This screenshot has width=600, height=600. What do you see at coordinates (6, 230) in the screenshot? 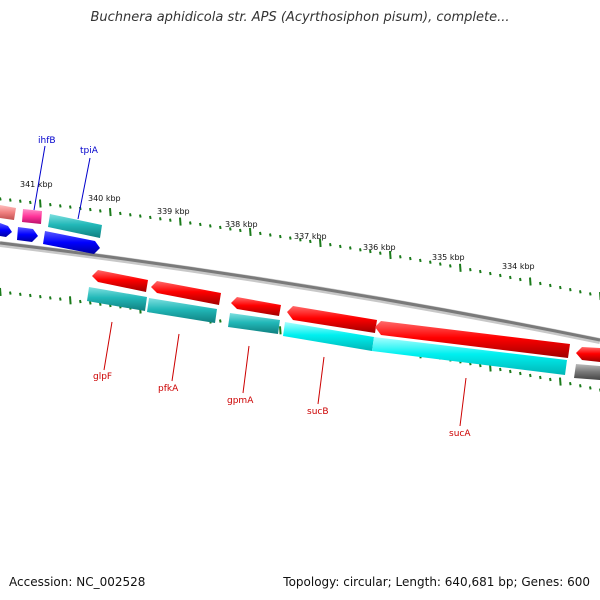
I see `cds-forward-arrow` at bounding box center [6, 230].